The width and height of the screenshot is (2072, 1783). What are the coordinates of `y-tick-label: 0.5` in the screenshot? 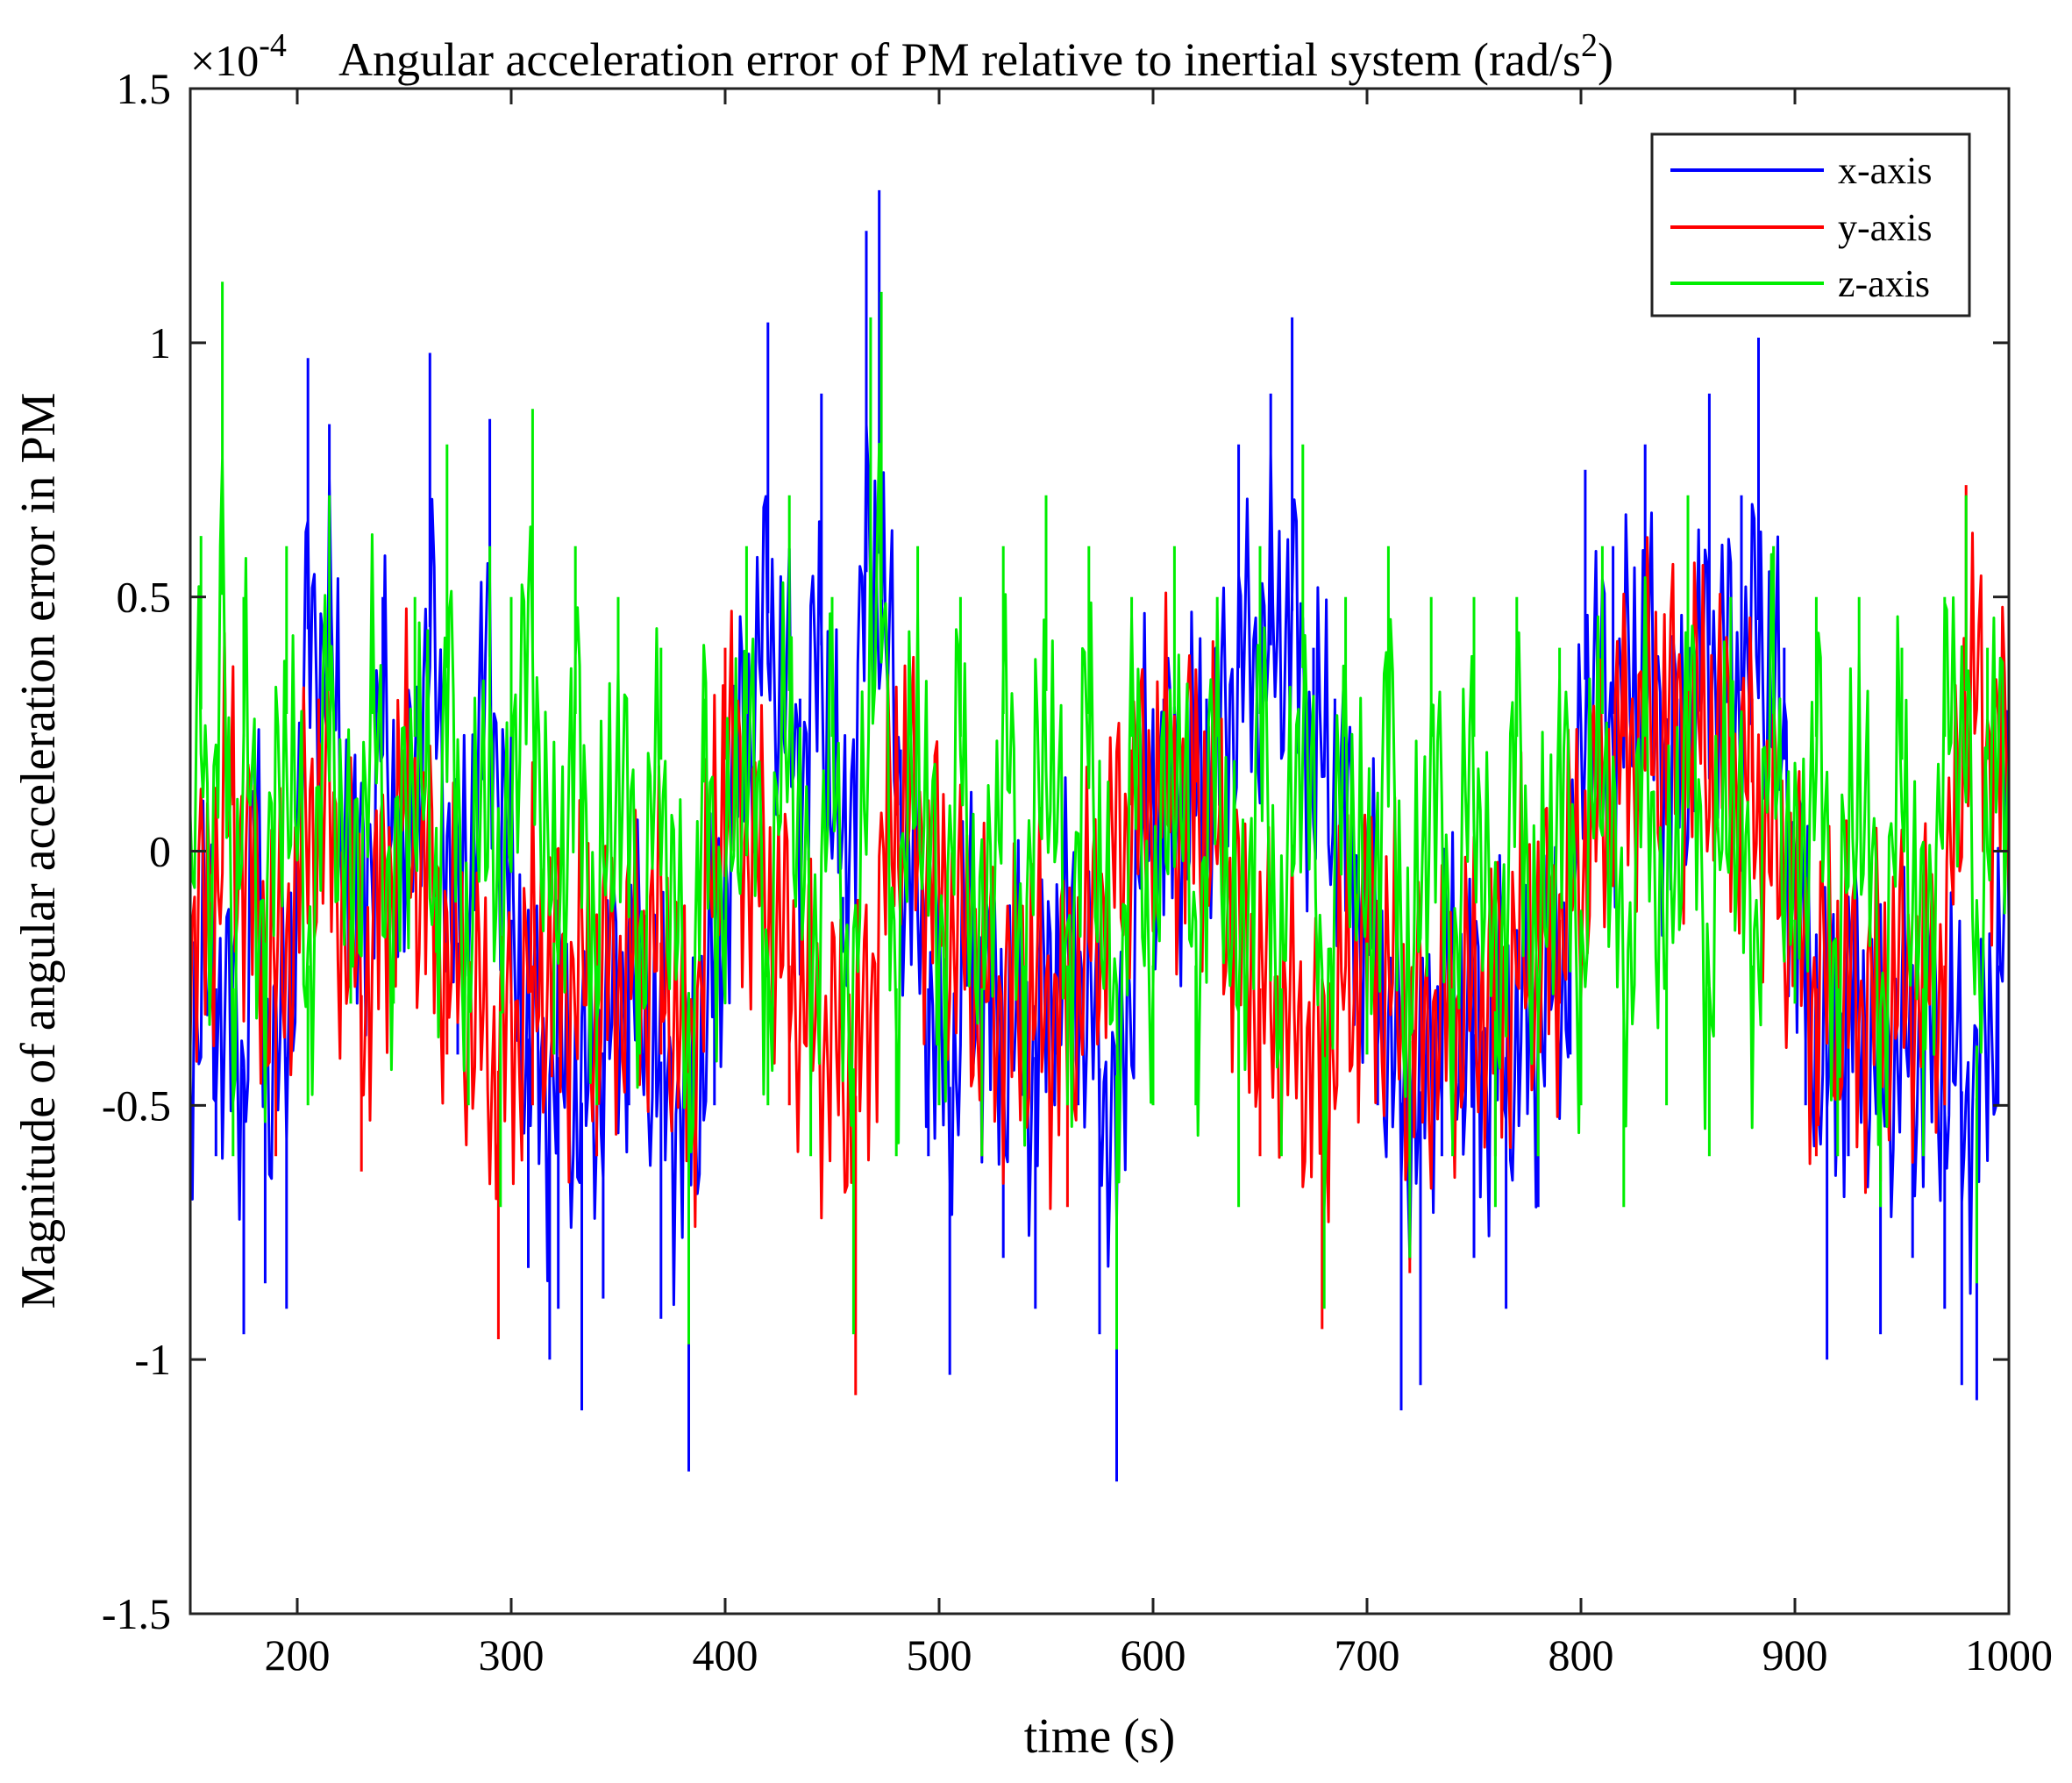 It's located at (144, 597).